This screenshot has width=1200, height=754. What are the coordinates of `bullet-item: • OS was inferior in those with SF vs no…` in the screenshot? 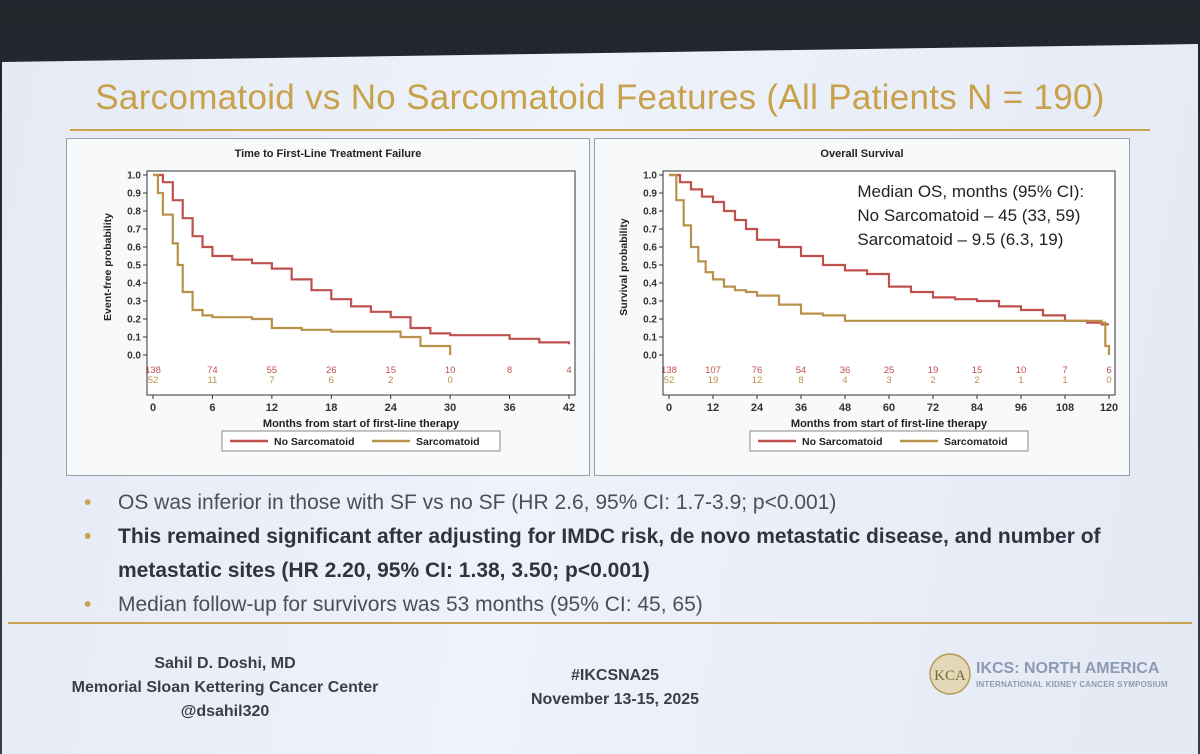 It's located at (634, 503).